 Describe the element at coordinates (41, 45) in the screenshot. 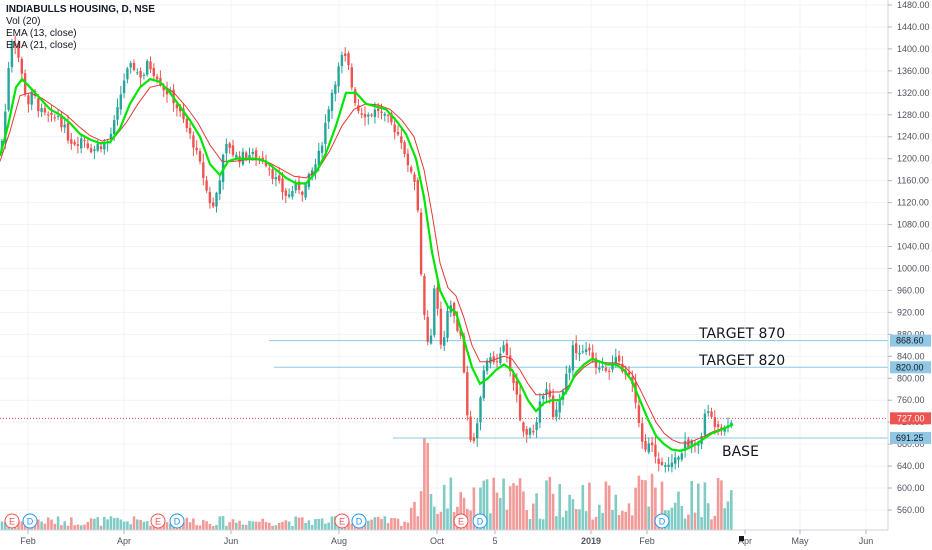

I see `ema-21-label: EMA (21, close)` at that location.